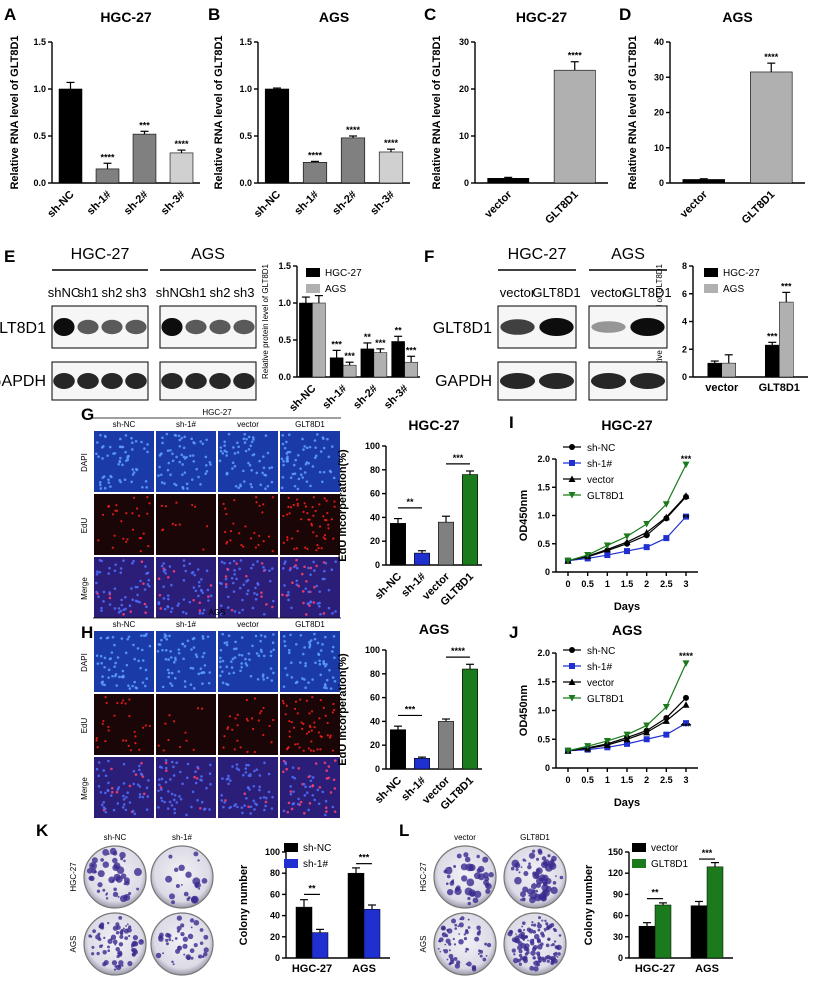  Describe the element at coordinates (343, 505) in the screenshot. I see `y-axis-title: EdU incorperation(%)` at that location.